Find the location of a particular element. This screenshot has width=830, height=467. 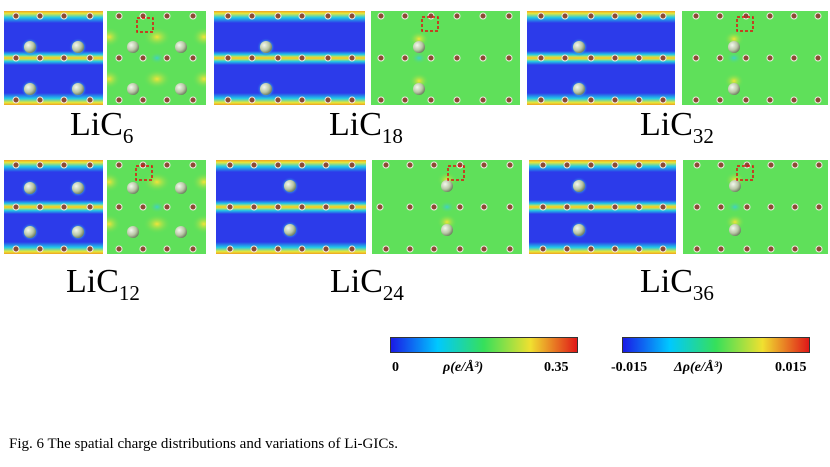

difference-panel-lic24 is located at coordinates (447, 207).